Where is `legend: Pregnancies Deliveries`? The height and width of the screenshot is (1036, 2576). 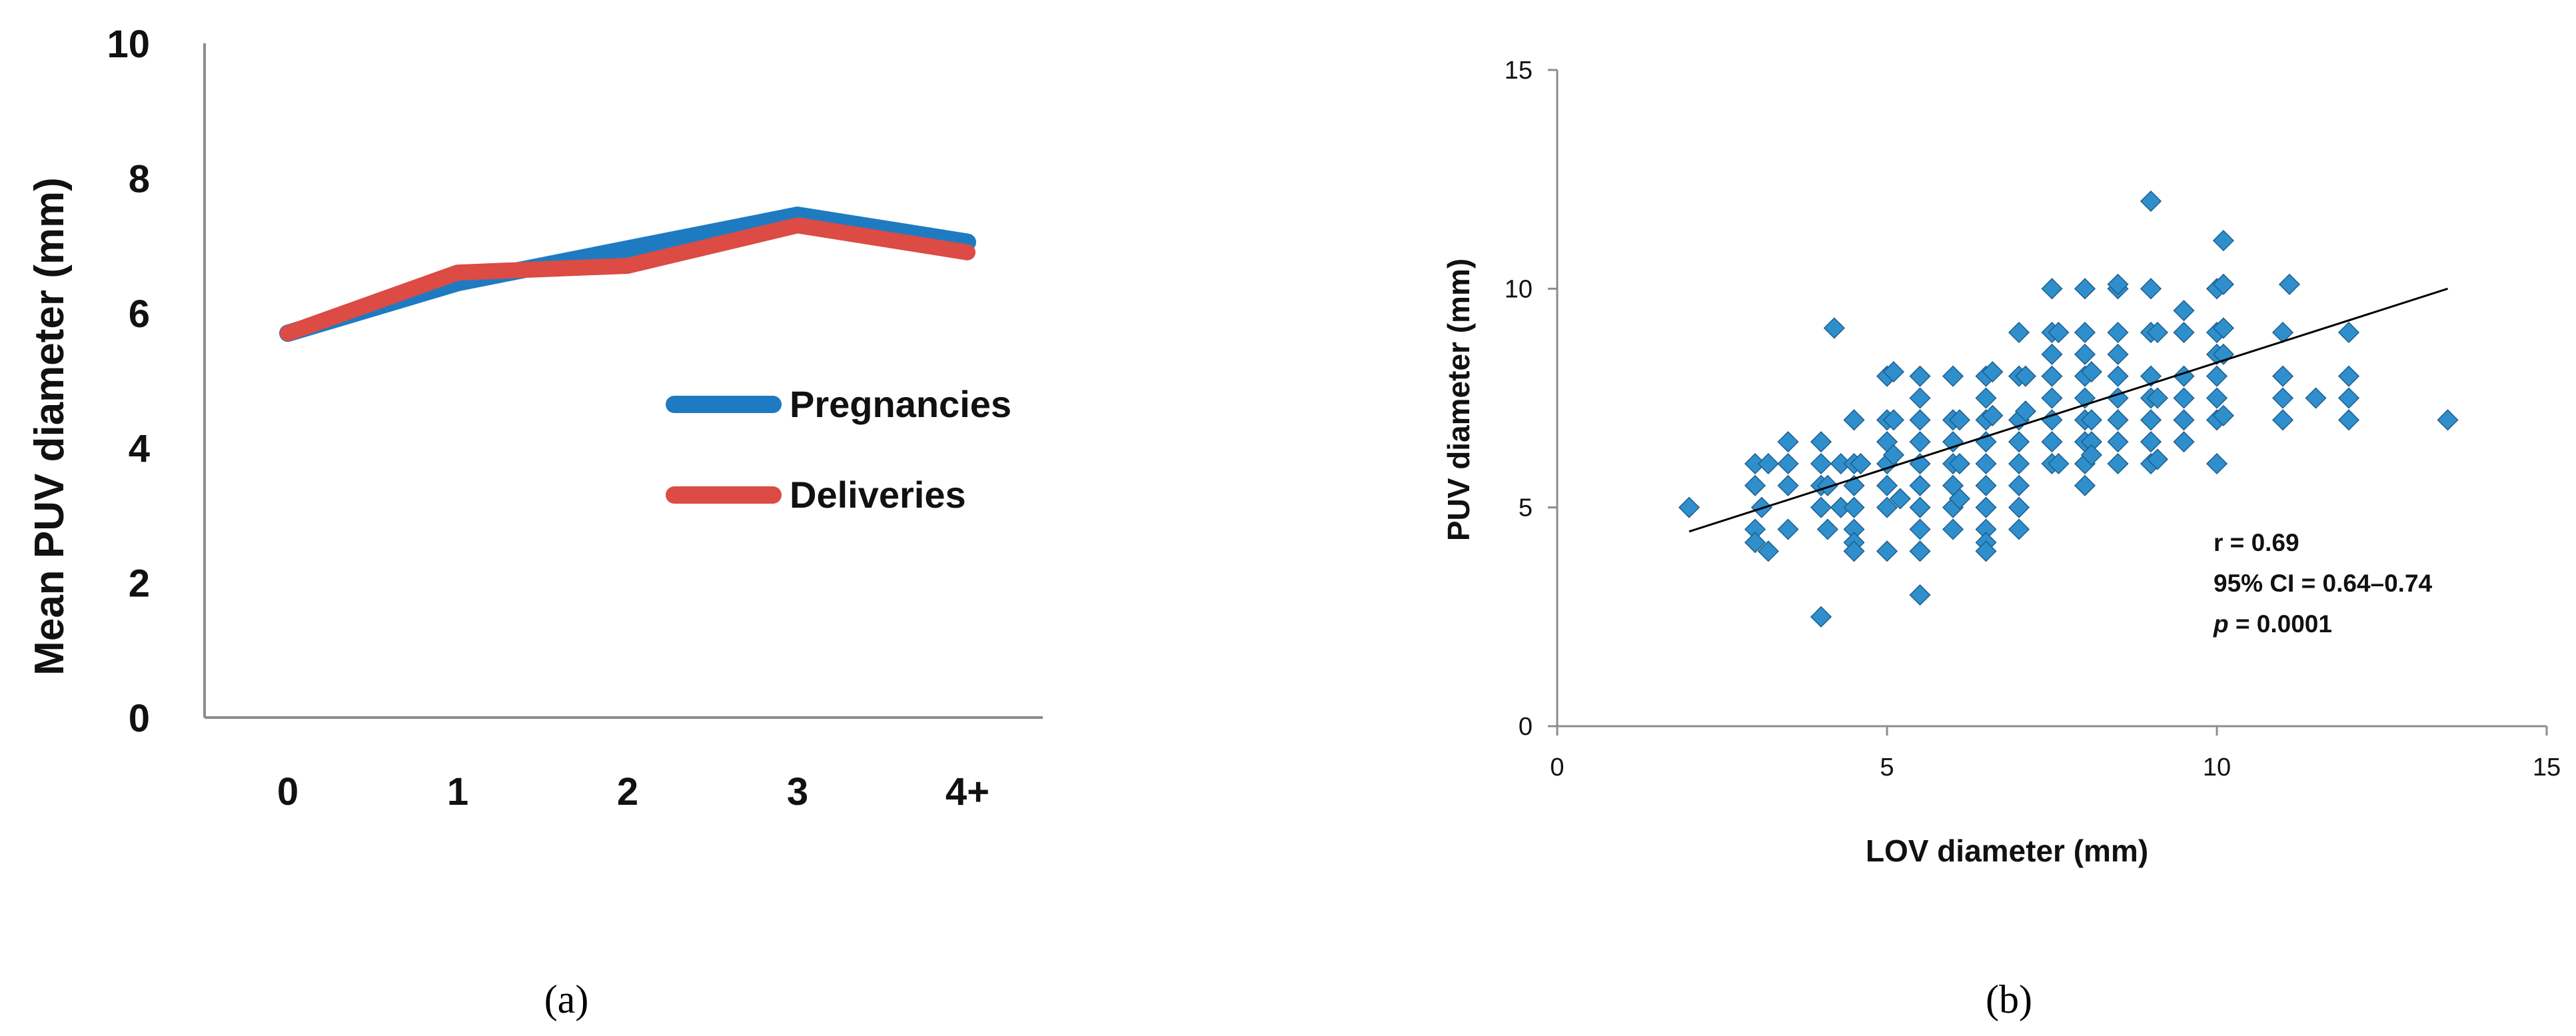 legend: Pregnancies Deliveries is located at coordinates (838, 449).